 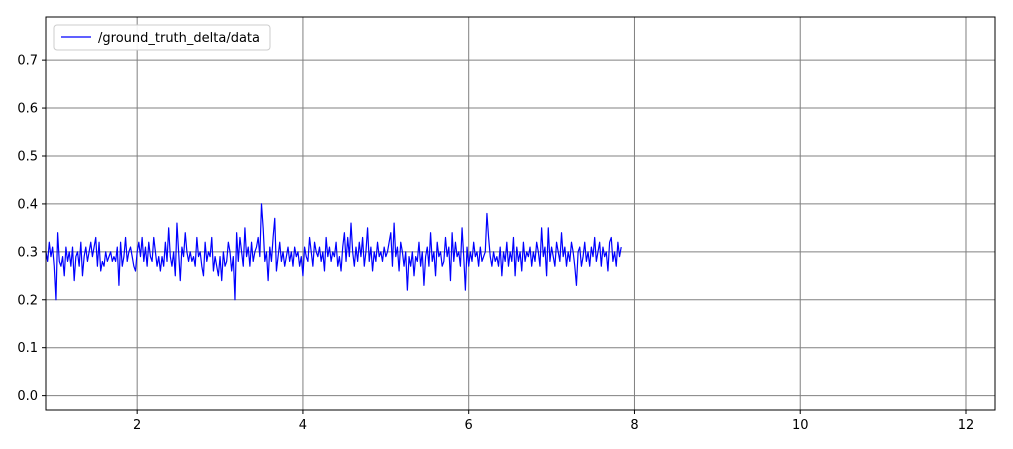 What do you see at coordinates (27, 109) in the screenshot?
I see `y-tick-label: 0.6` at bounding box center [27, 109].